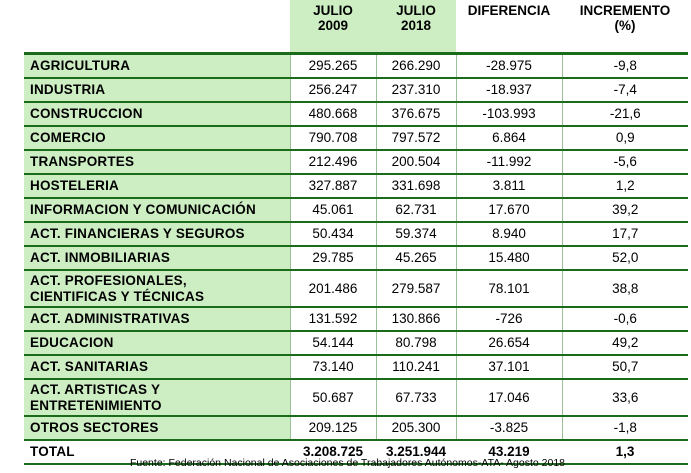 This screenshot has width=691, height=473. What do you see at coordinates (415, 319) in the screenshot?
I see `julio-2018-cell: 130.866` at bounding box center [415, 319].